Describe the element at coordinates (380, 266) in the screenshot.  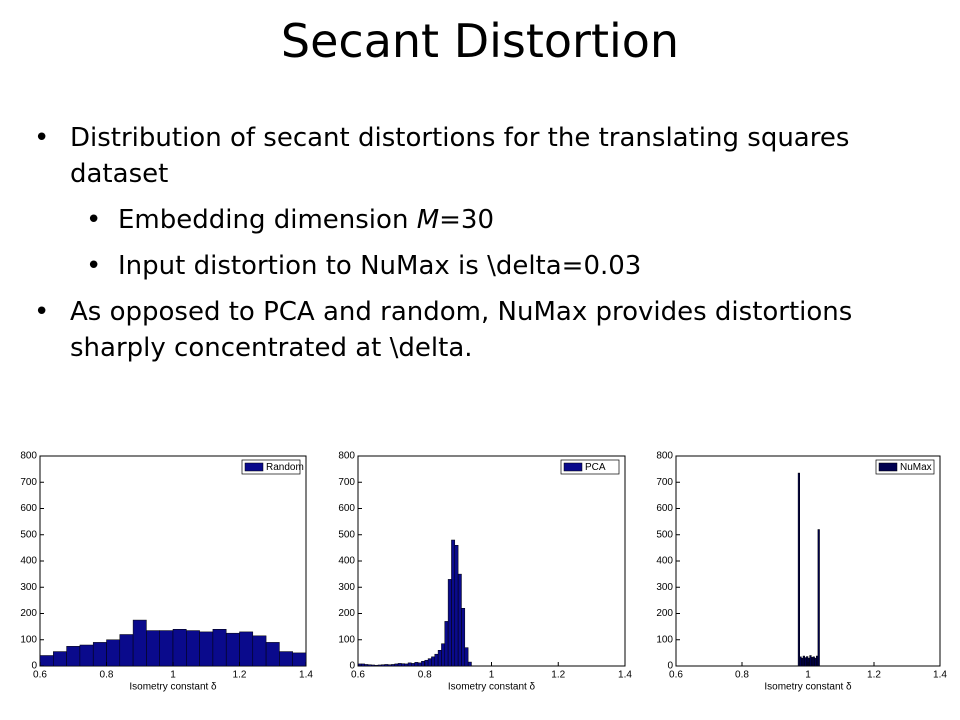
I see `text-run: Input distortion to NuMax is \delta=0.03` at that location.